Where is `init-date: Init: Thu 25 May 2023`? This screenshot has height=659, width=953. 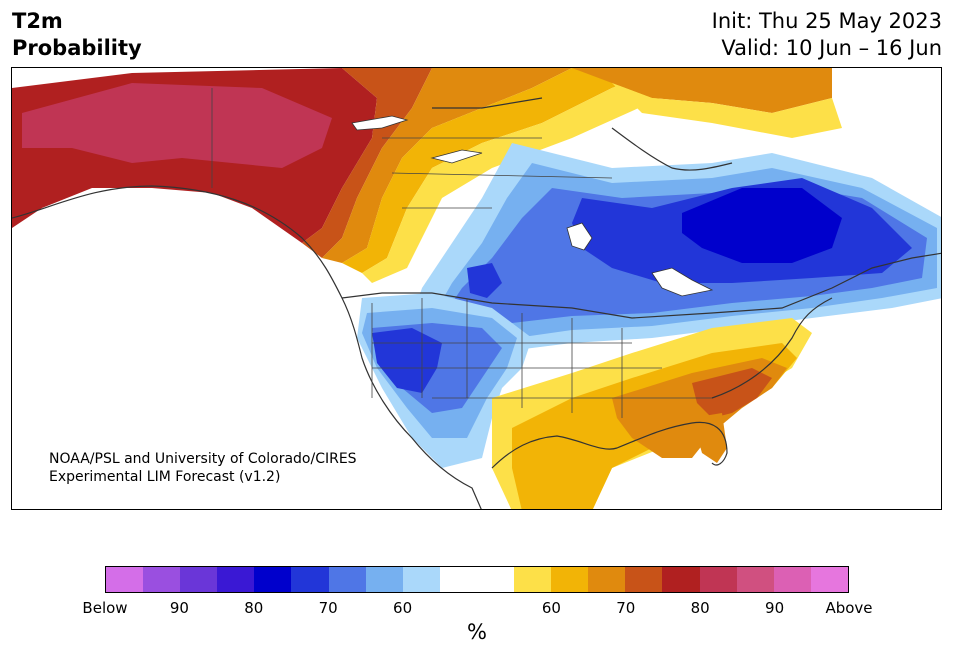 init-date: Init: Thu 25 May 2023 is located at coordinates (826, 21).